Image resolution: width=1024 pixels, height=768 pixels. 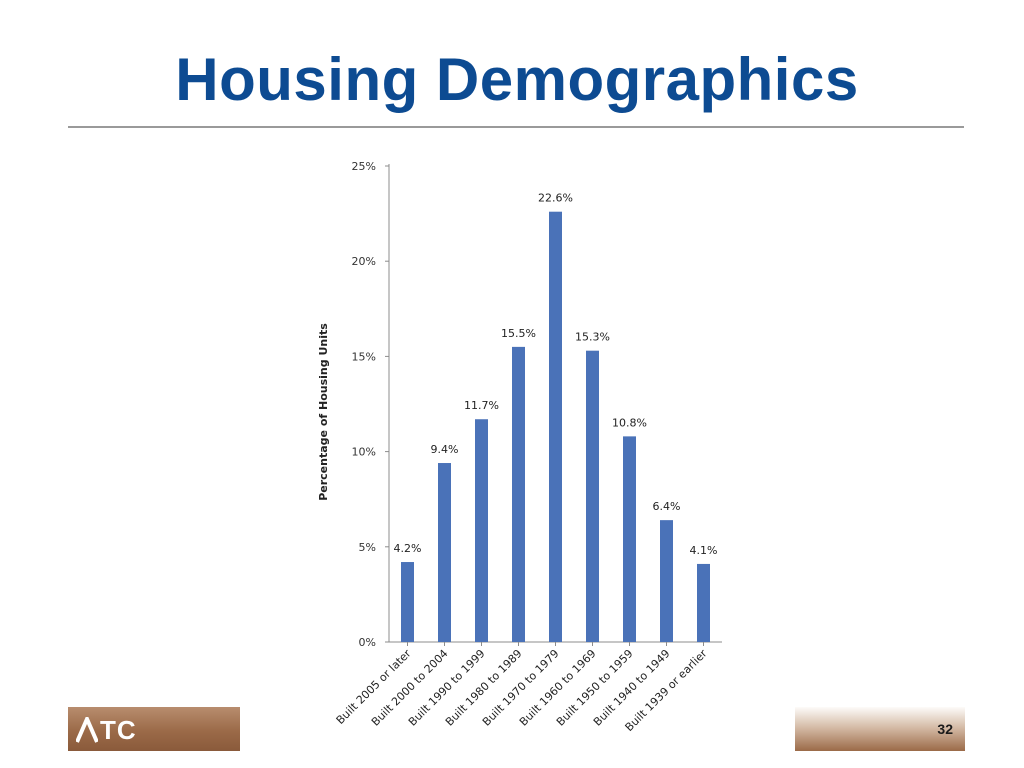 I want to click on title-divider, so click(x=516, y=127).